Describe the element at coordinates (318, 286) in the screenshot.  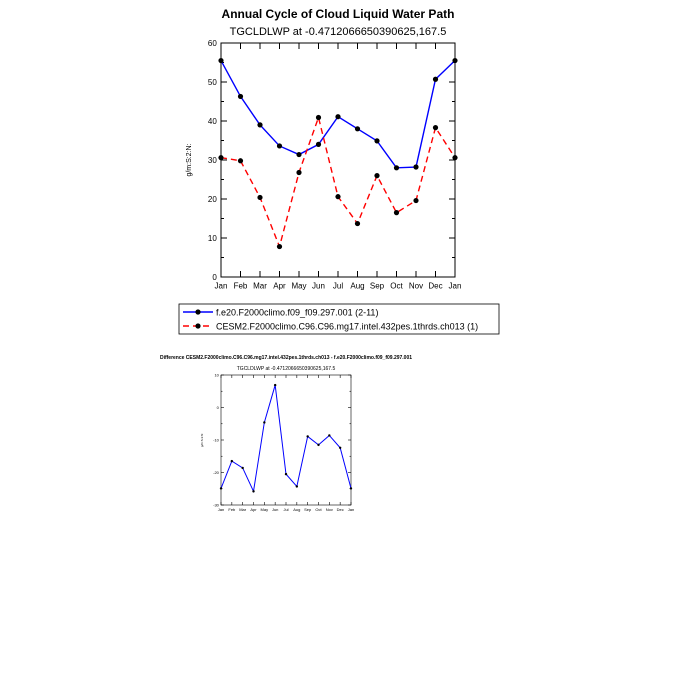
I see `main-chart-xtick-label: Jun` at that location.